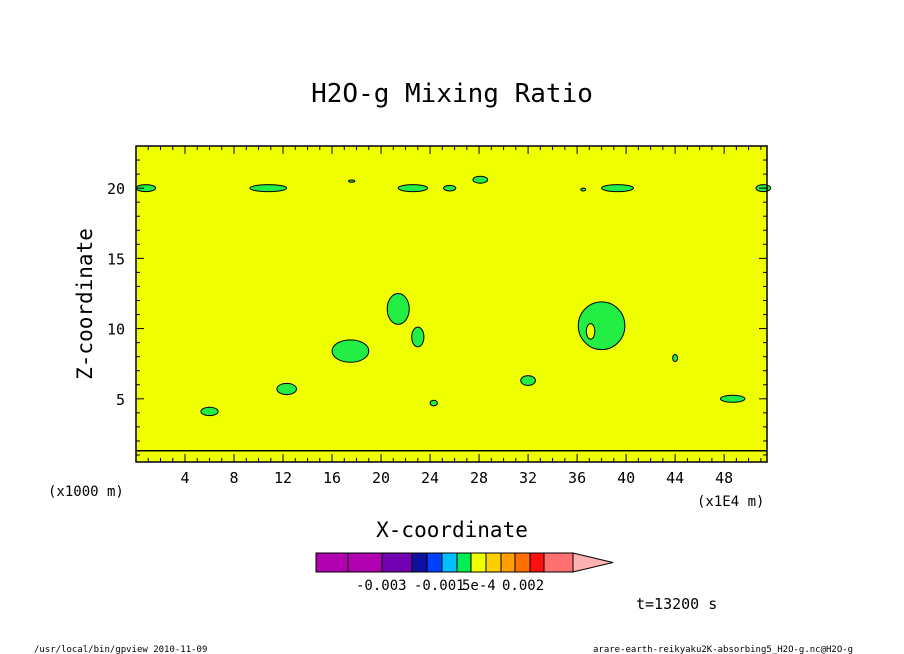  I want to click on x-tick-label: 36, so click(577, 478).